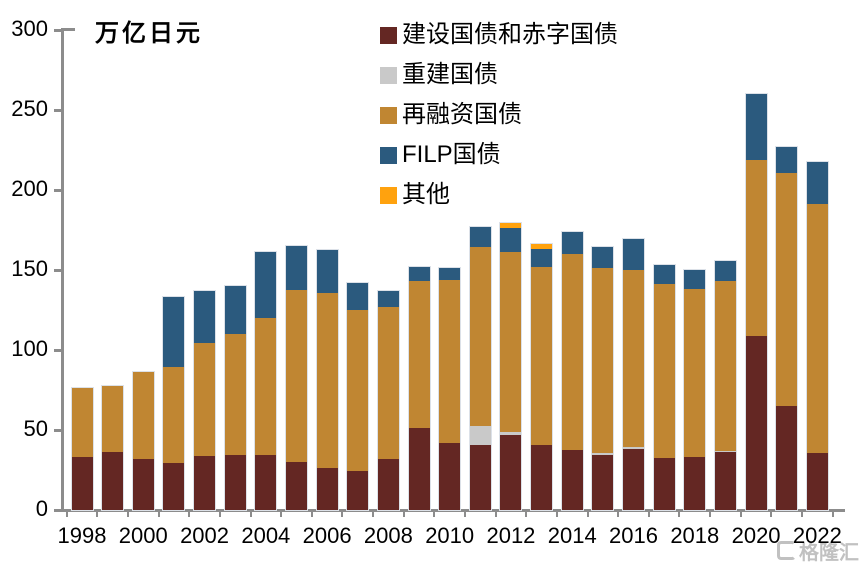  I want to click on bar-2009, so click(419, 388).